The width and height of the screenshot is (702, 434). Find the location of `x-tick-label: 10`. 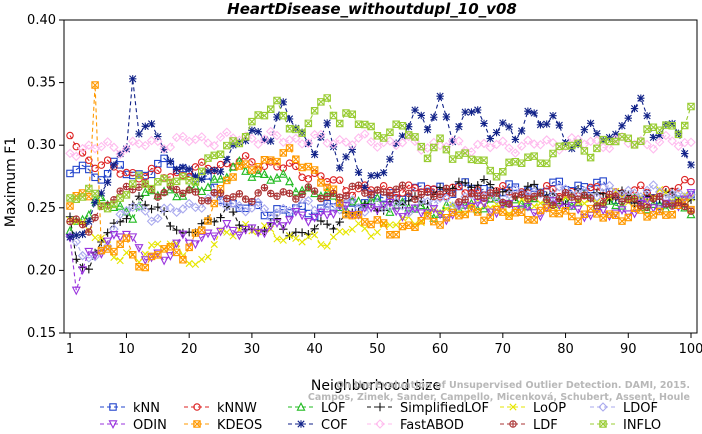

x-tick-label: 10 is located at coordinates (126, 349).